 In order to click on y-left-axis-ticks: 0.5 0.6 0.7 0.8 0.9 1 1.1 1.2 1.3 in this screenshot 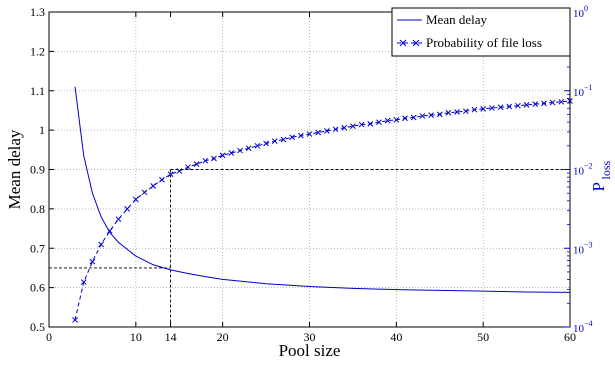, I will do `click(42, 169)`.